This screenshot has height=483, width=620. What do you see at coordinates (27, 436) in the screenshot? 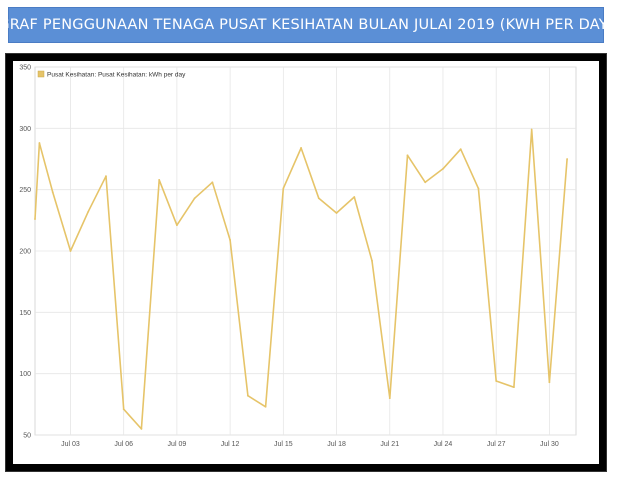
I see `y-tick-label: 50` at bounding box center [27, 436].